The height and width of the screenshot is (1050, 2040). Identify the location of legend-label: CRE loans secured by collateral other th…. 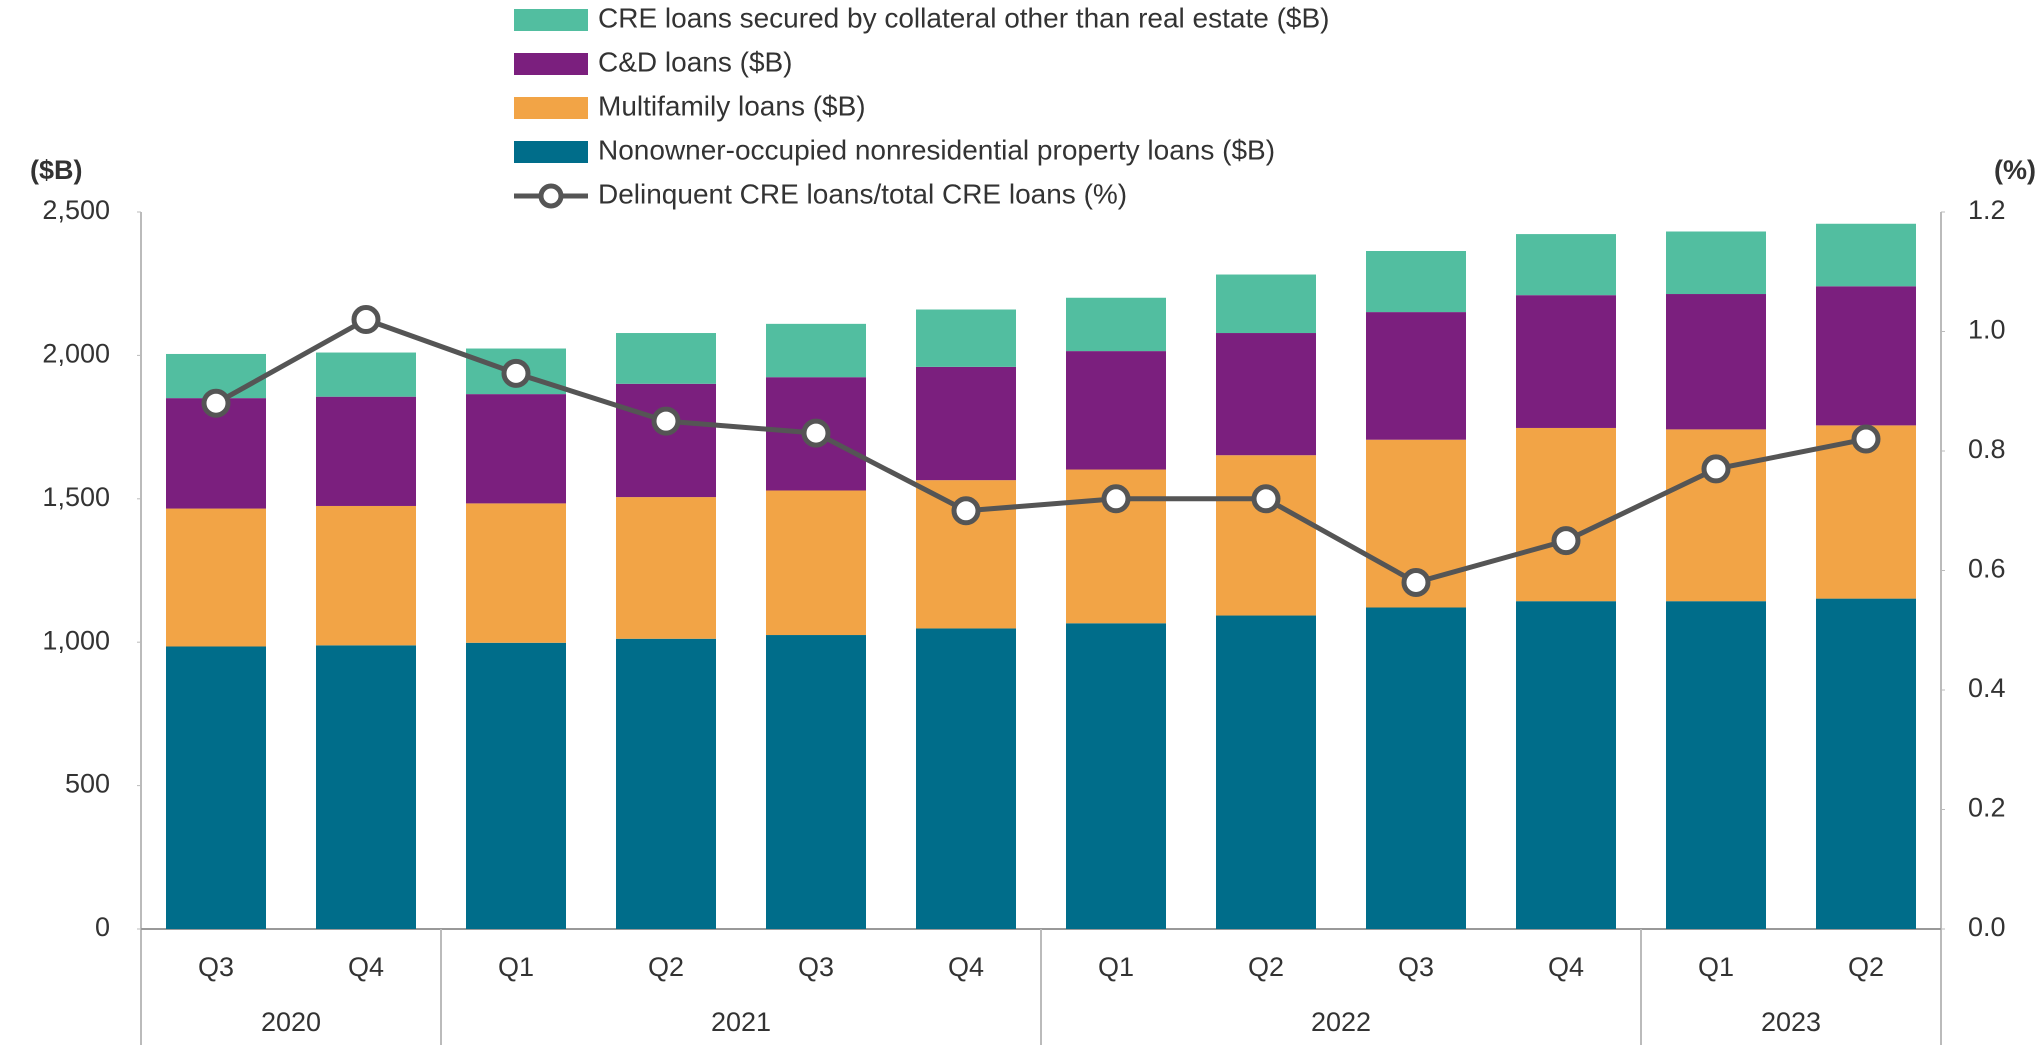
(964, 17).